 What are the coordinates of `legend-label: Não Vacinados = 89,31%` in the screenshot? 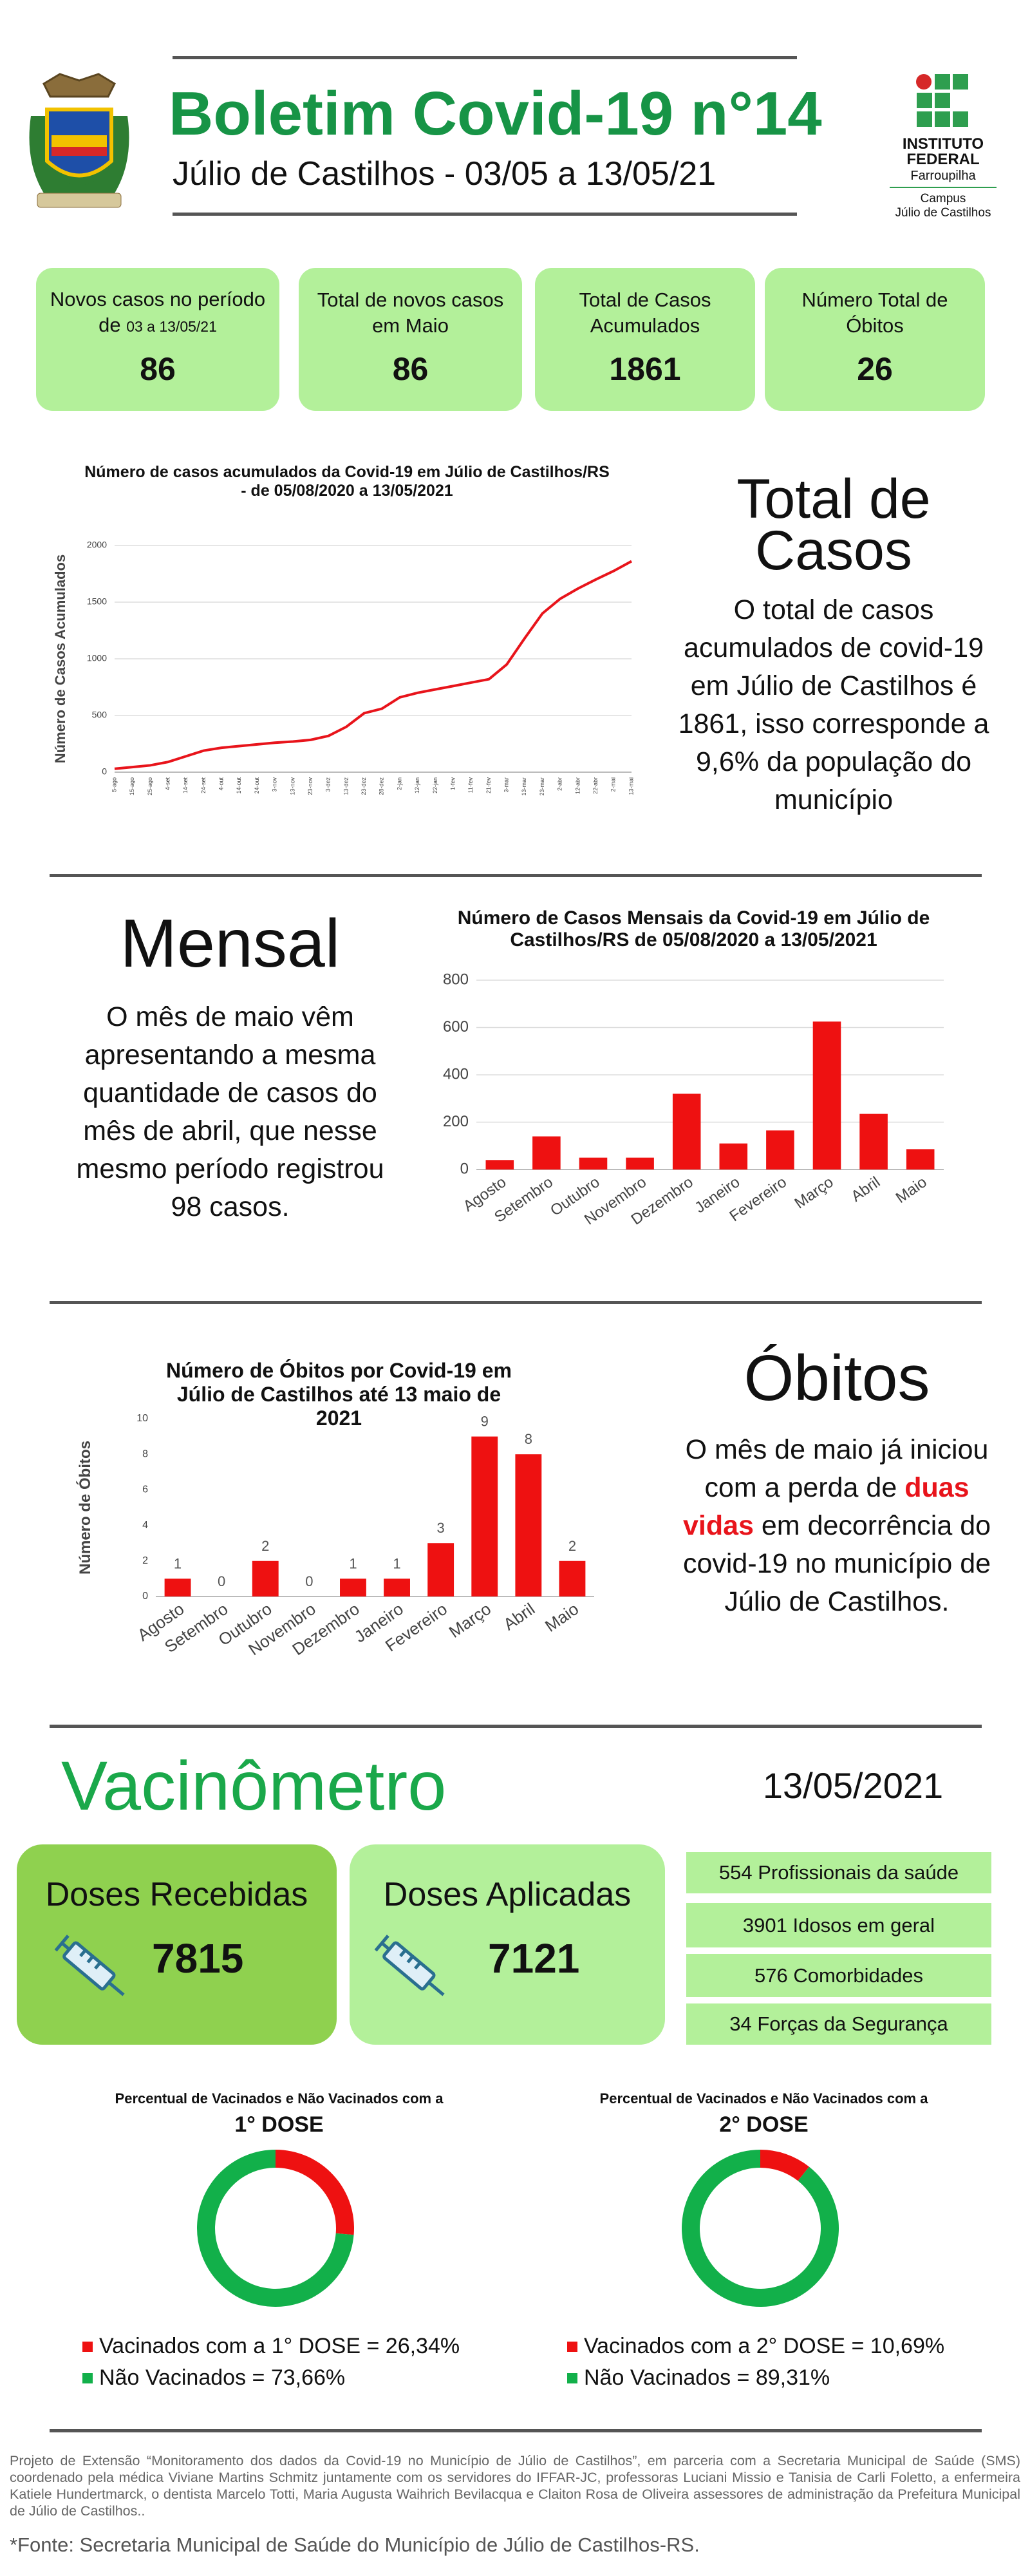 It's located at (707, 2377).